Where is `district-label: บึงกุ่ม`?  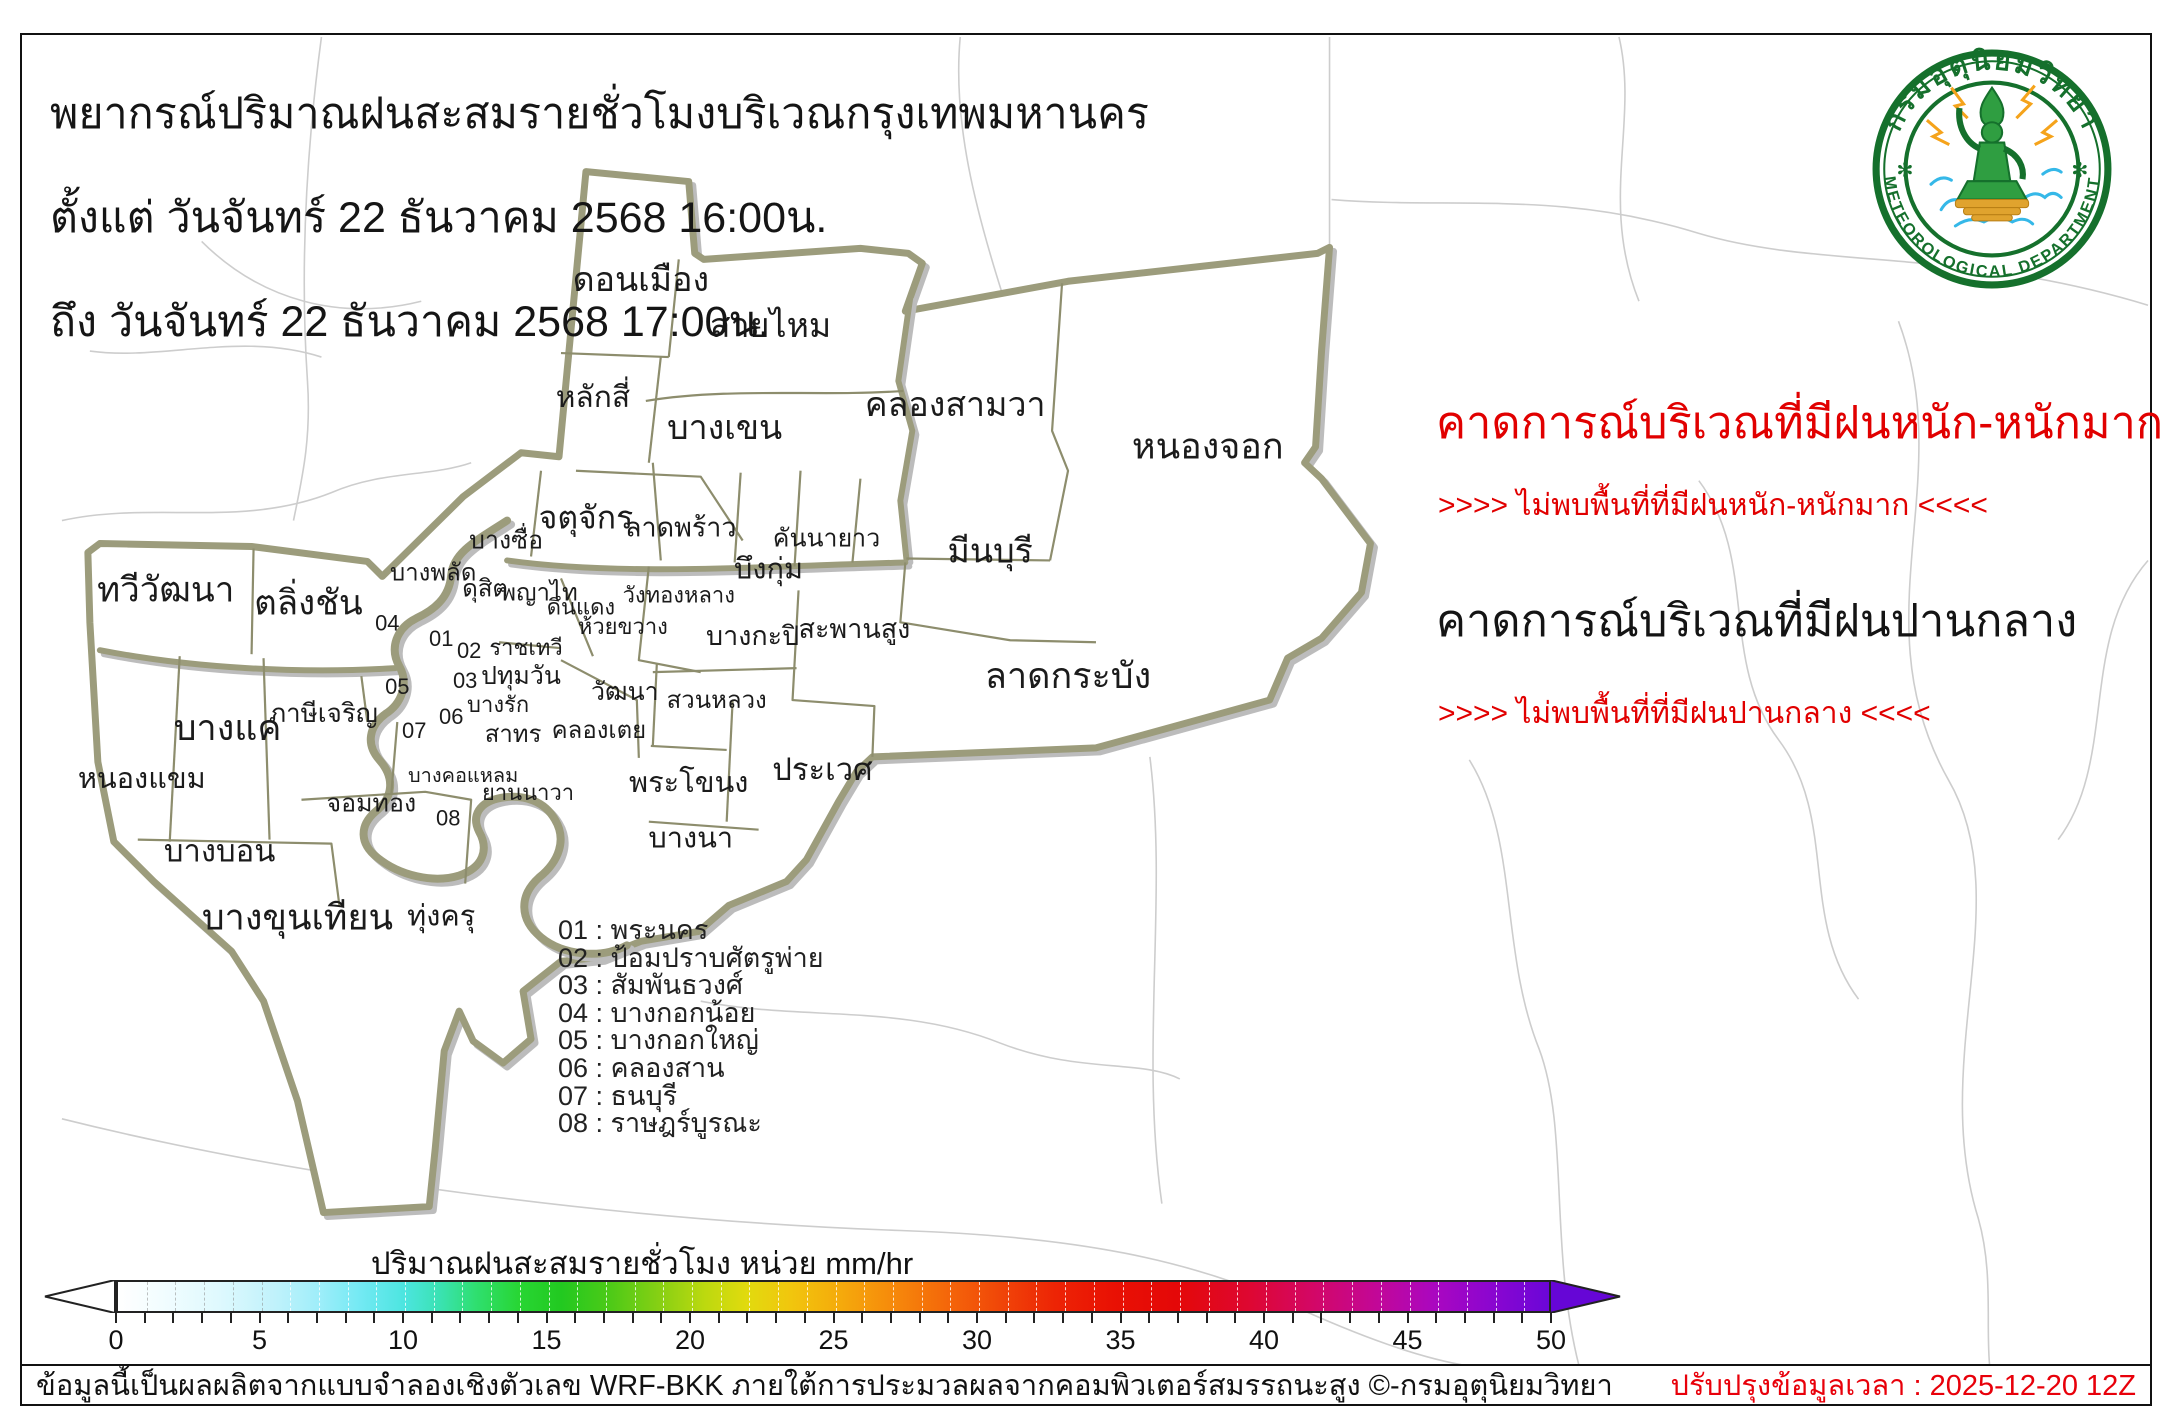 district-label: บึงกุ่ม is located at coordinates (768, 569).